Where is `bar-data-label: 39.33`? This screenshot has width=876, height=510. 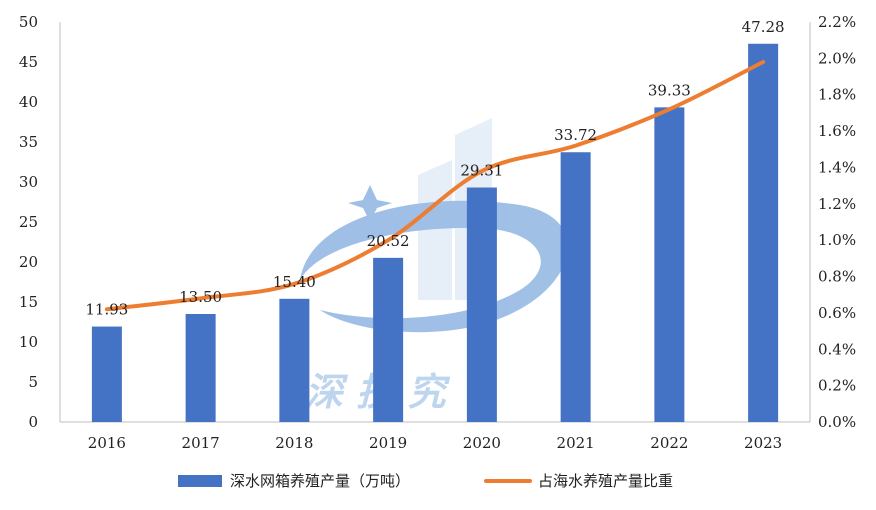
bar-data-label: 39.33 is located at coordinates (669, 90).